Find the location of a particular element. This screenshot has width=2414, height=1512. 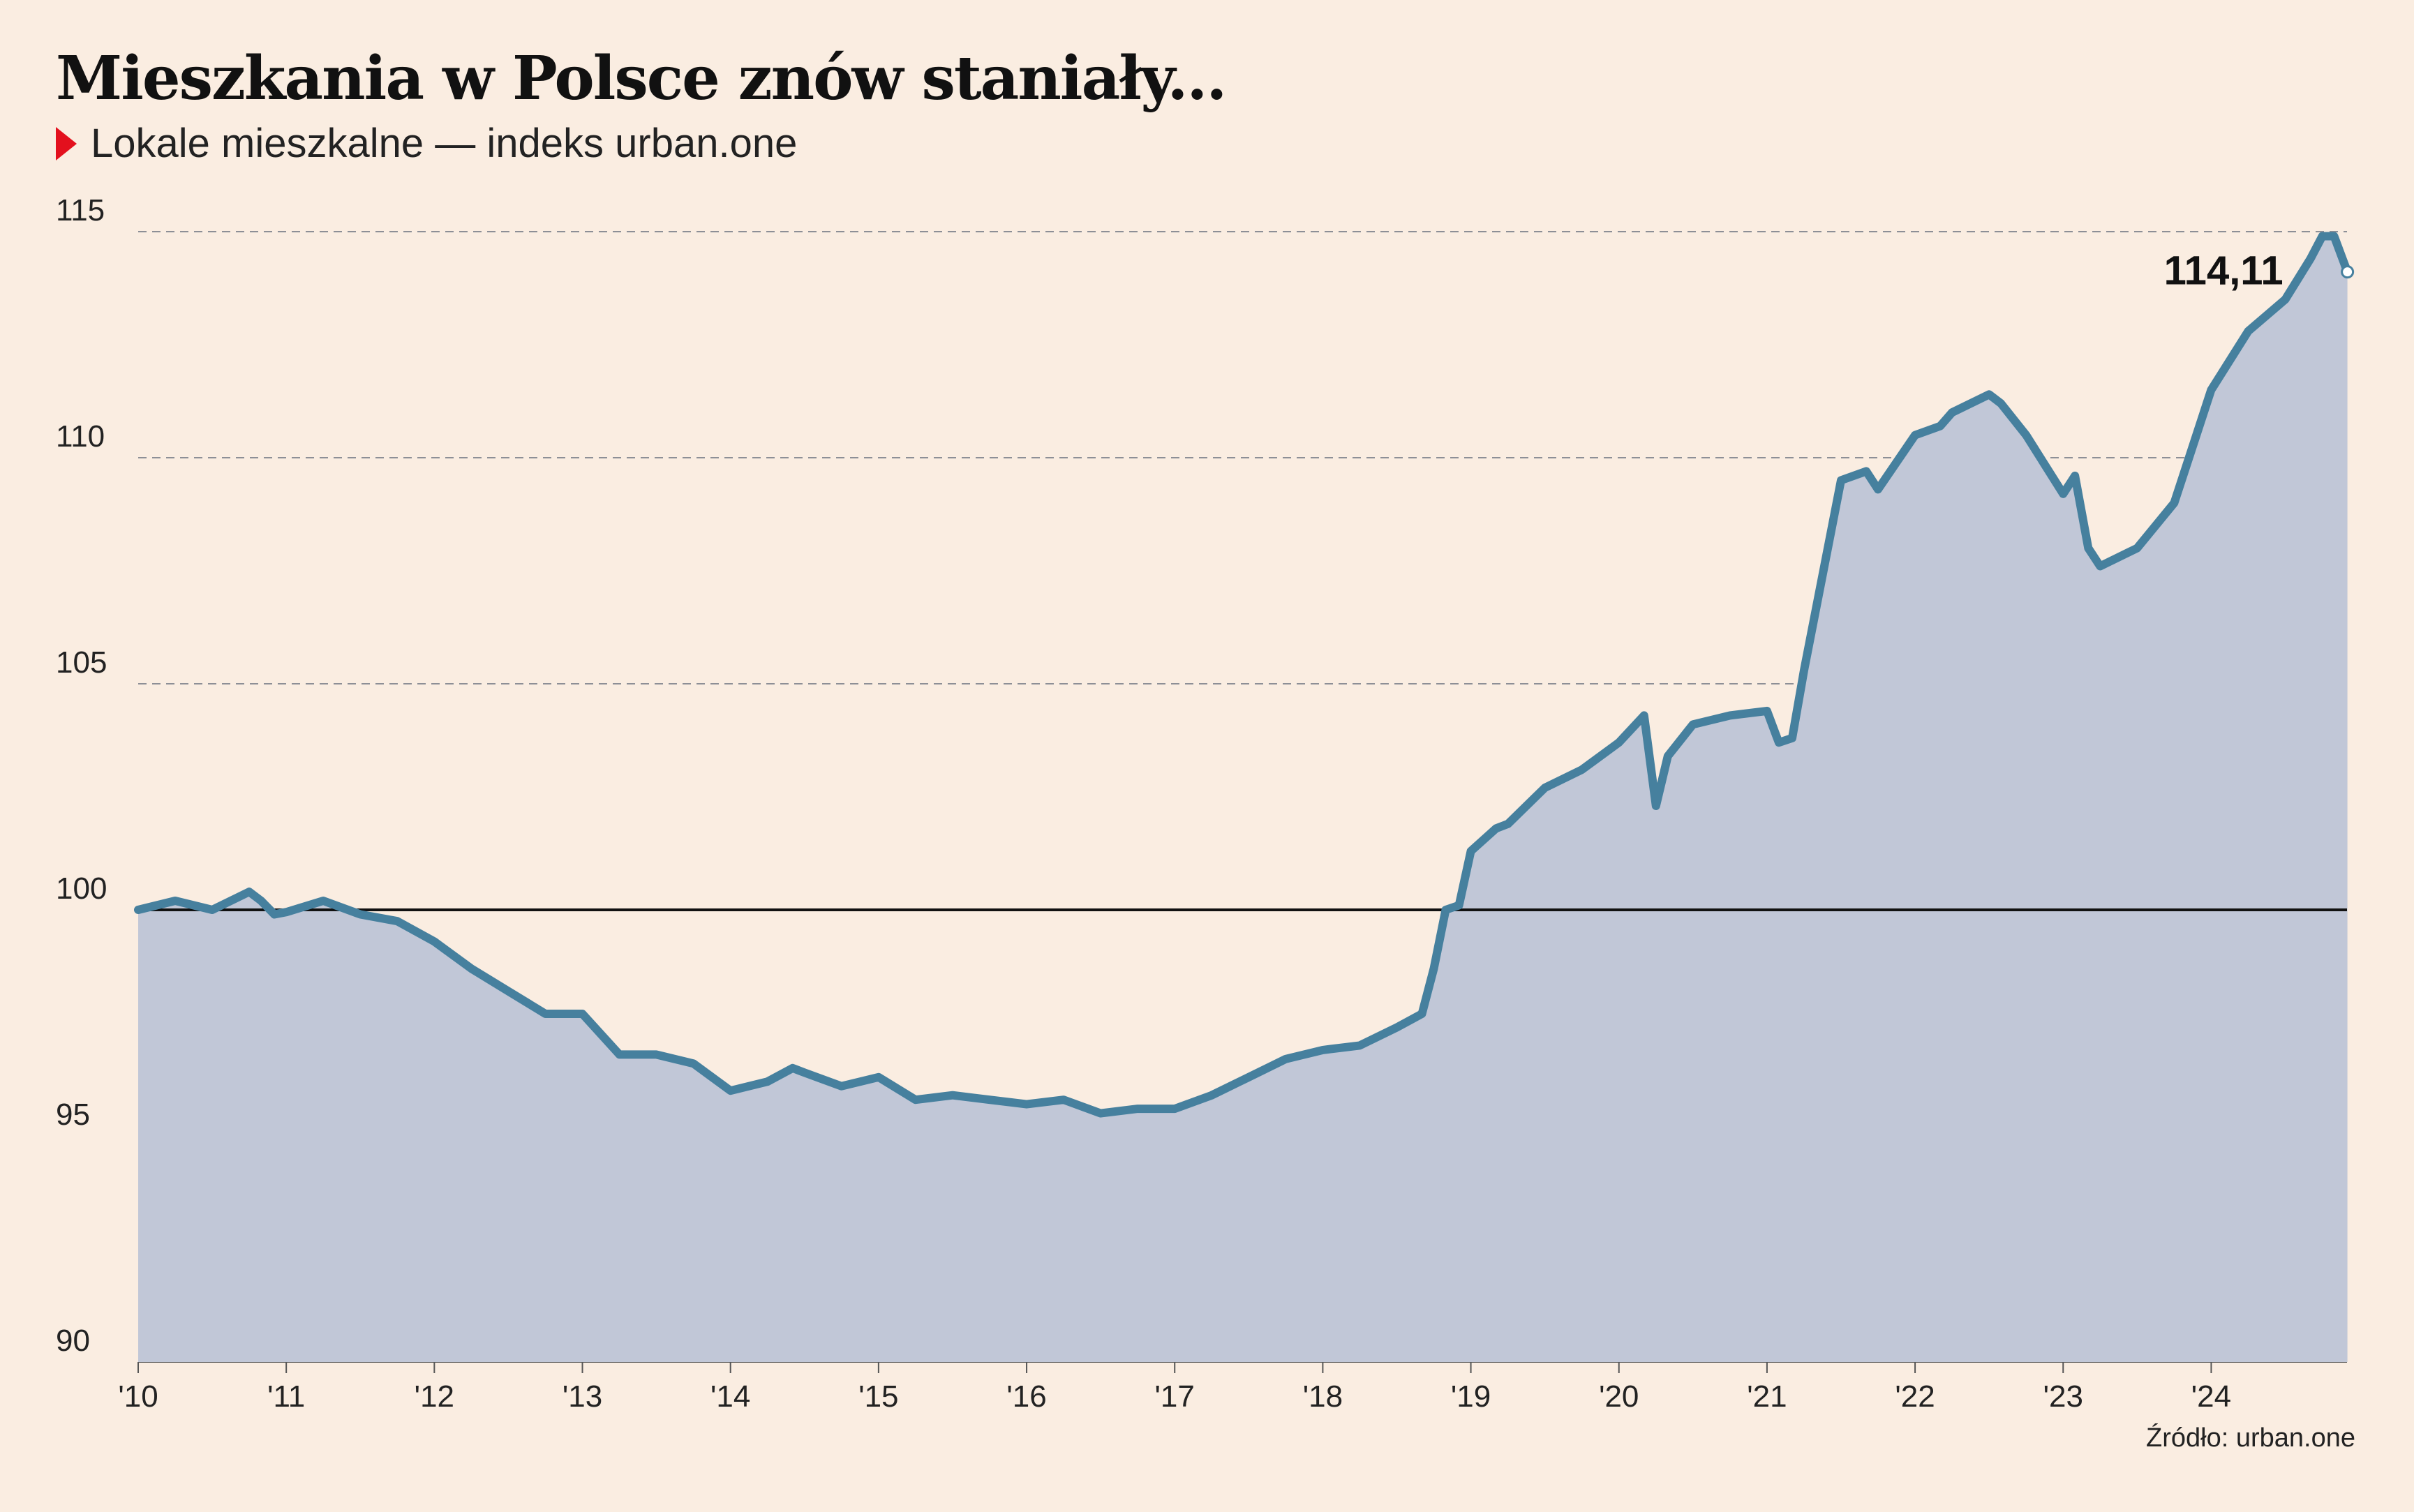

y-tick-label: 110 is located at coordinates (81, 436).